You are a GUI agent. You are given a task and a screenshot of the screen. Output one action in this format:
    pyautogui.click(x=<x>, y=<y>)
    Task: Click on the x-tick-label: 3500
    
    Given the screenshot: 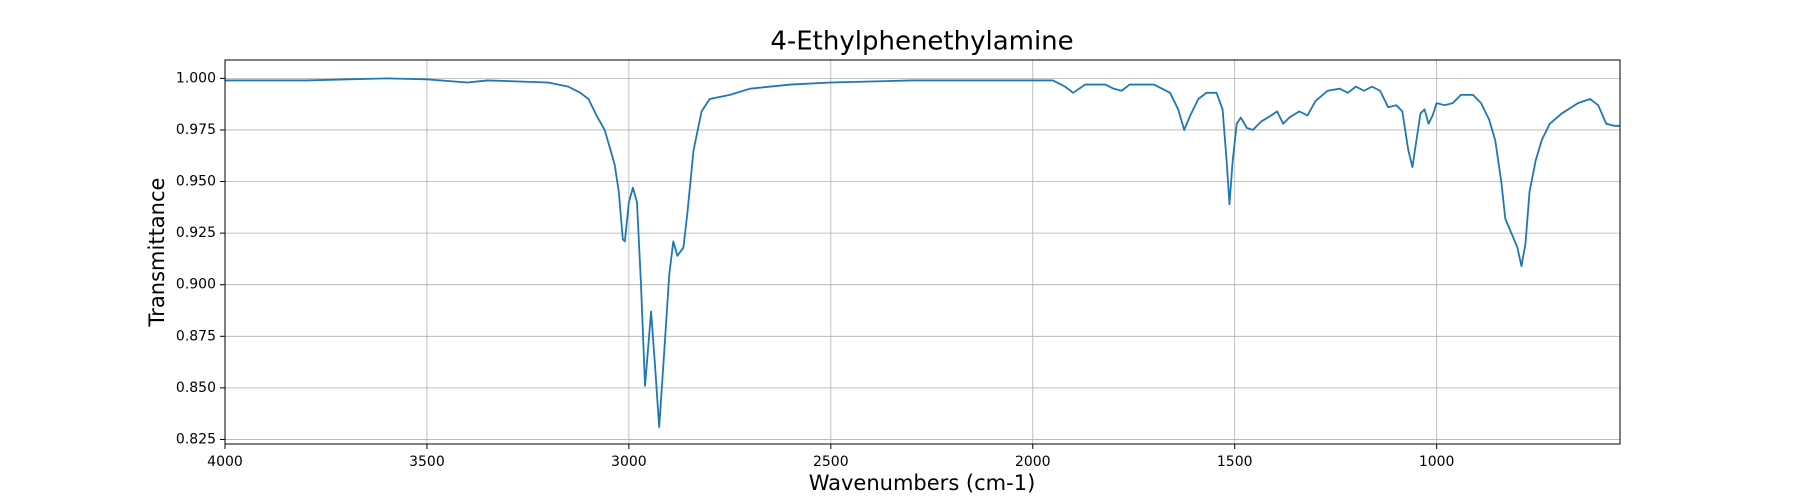 What is the action you would take?
    pyautogui.click(x=427, y=462)
    